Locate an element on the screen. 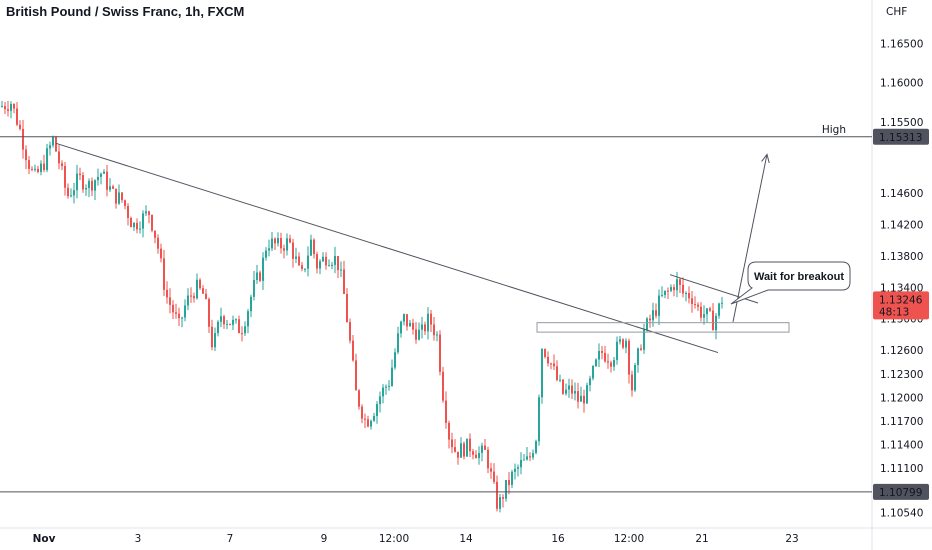 The image size is (932, 550). price-tick-label: 1.14600 is located at coordinates (901, 194).